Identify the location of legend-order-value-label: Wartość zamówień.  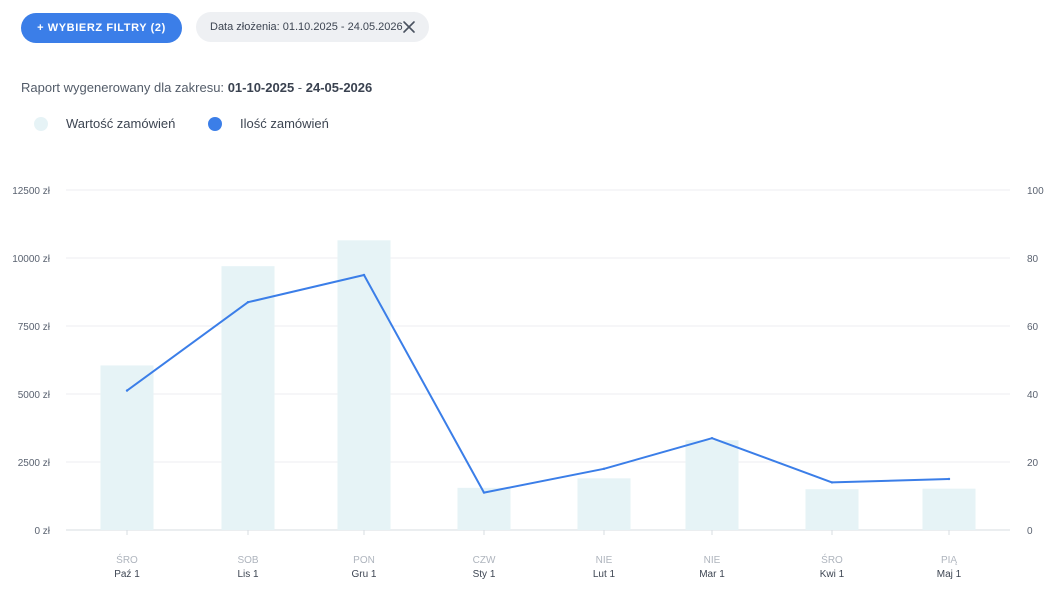
(121, 123).